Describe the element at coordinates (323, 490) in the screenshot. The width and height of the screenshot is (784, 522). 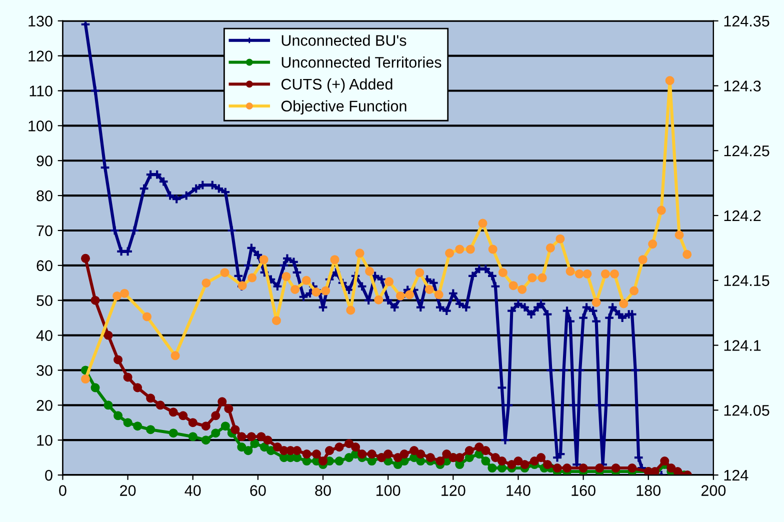
I see `x-tick-label: 80` at that location.